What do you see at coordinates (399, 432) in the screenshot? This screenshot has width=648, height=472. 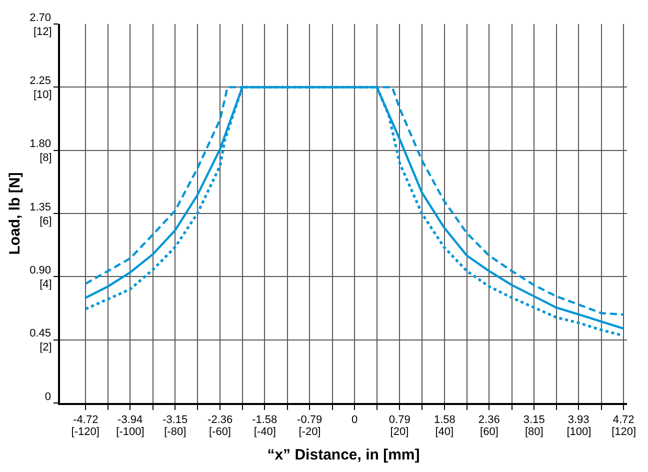 I see `x2-tick-label: [20]` at bounding box center [399, 432].